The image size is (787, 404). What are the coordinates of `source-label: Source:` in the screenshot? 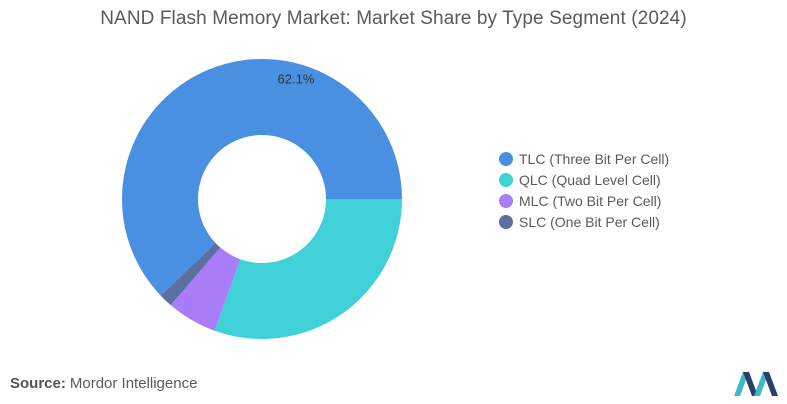 It's located at (38, 383).